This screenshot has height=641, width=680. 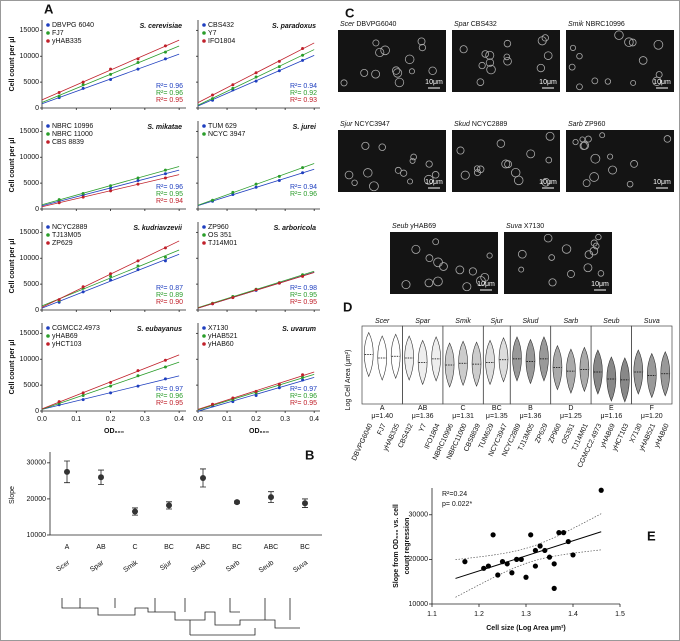 I want to click on legend-label: FJ7, so click(x=58, y=33).